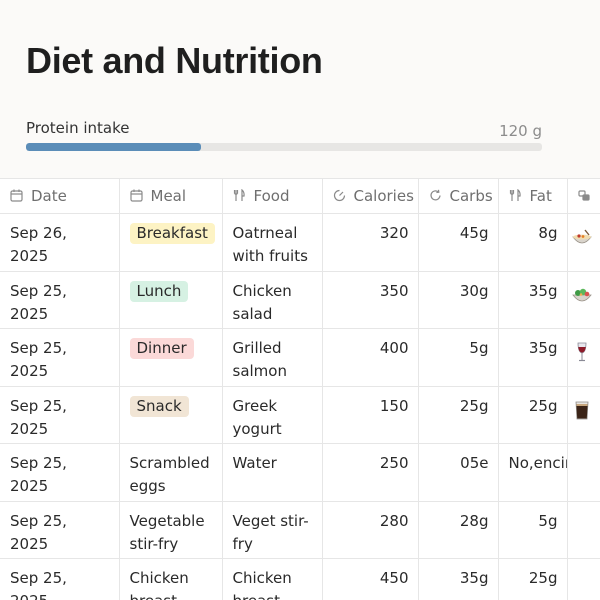  Describe the element at coordinates (370, 242) in the screenshot. I see `cell-calories: 320` at that location.